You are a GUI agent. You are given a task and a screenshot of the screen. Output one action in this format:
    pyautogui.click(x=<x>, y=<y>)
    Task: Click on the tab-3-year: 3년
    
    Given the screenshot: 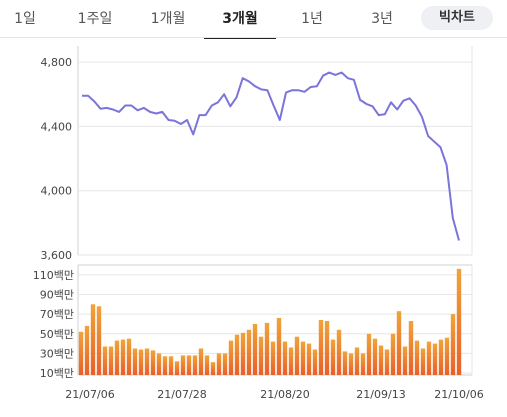 What is the action you would take?
    pyautogui.click(x=382, y=19)
    